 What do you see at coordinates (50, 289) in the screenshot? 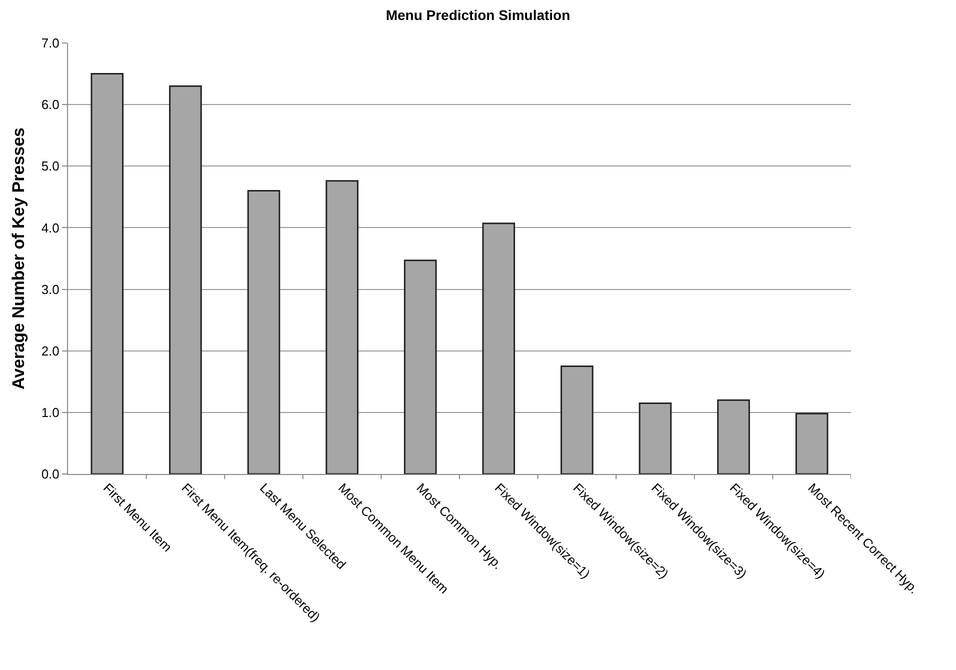
I see `y-tick-label: 3.0` at bounding box center [50, 289].